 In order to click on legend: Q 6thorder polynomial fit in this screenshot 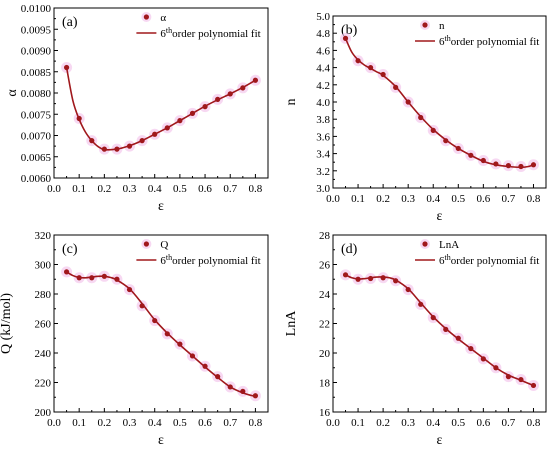, I will do `click(198, 253)`.